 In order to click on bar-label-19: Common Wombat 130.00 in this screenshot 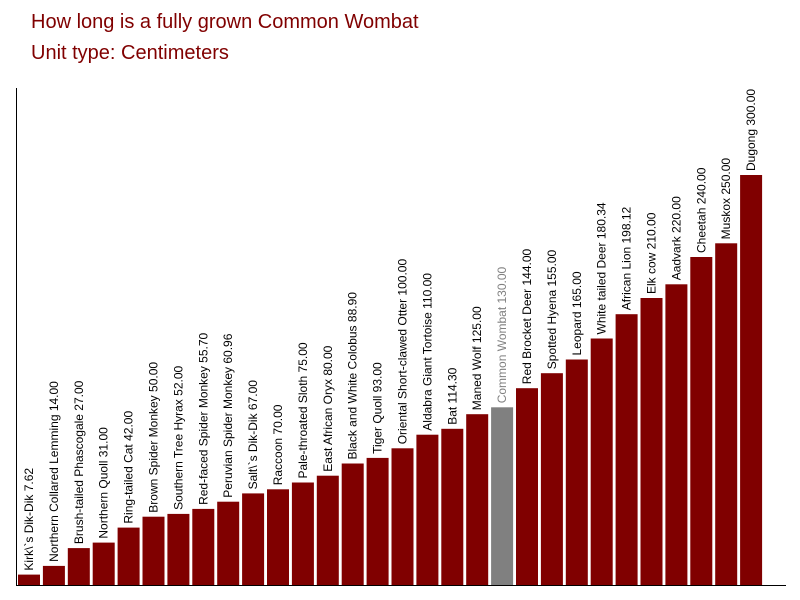, I will do `click(502, 334)`.